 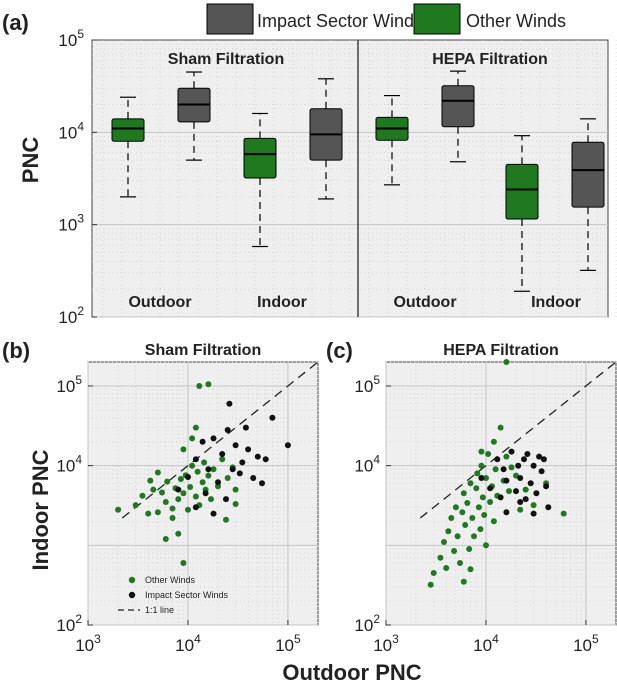 What do you see at coordinates (16, 350) in the screenshot?
I see `panel-b-label: (b)` at bounding box center [16, 350].